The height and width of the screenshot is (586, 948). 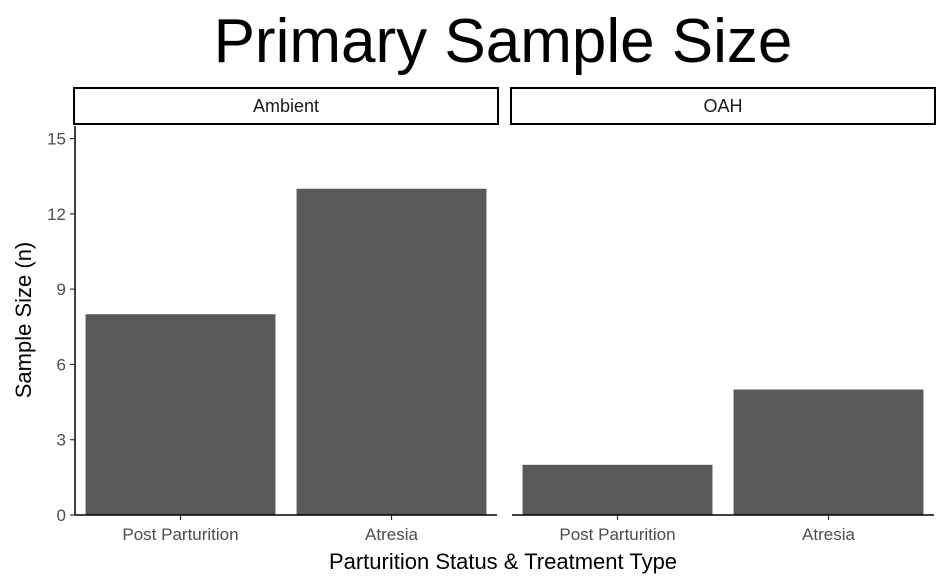 I want to click on chart-title: Primary Sample Size, so click(x=503, y=41).